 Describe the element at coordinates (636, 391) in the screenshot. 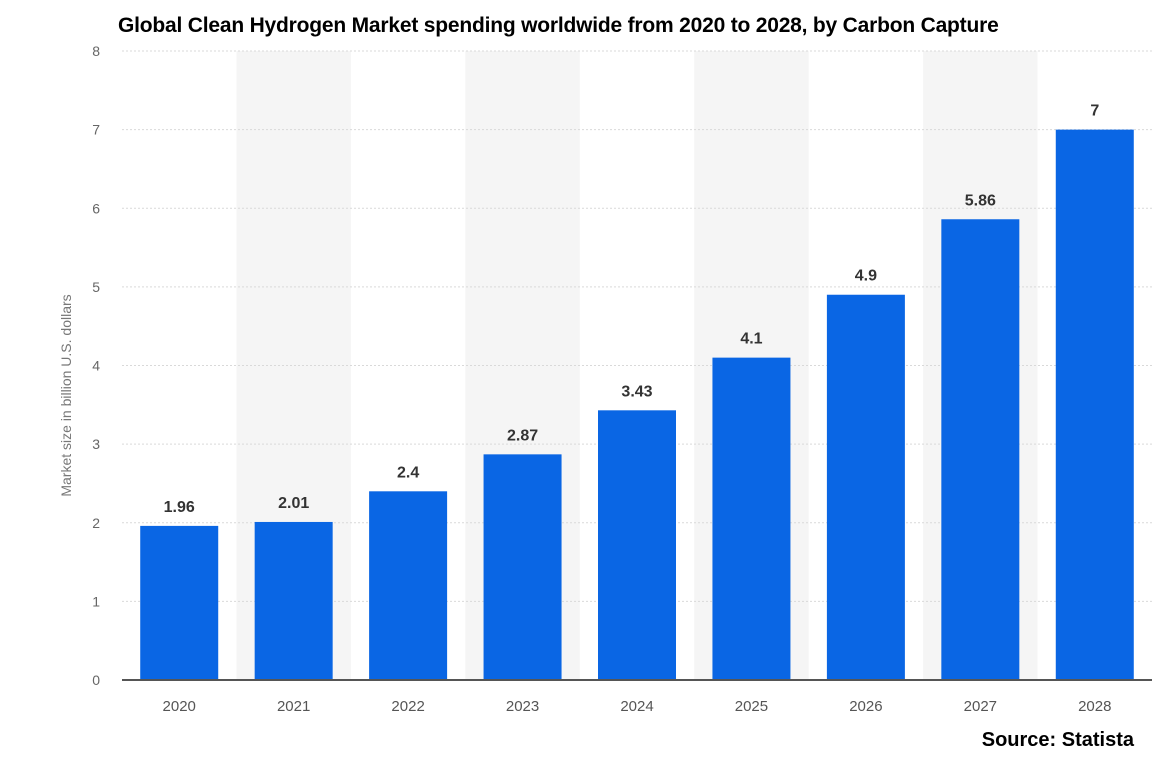

I see `data-label: 3.43` at that location.